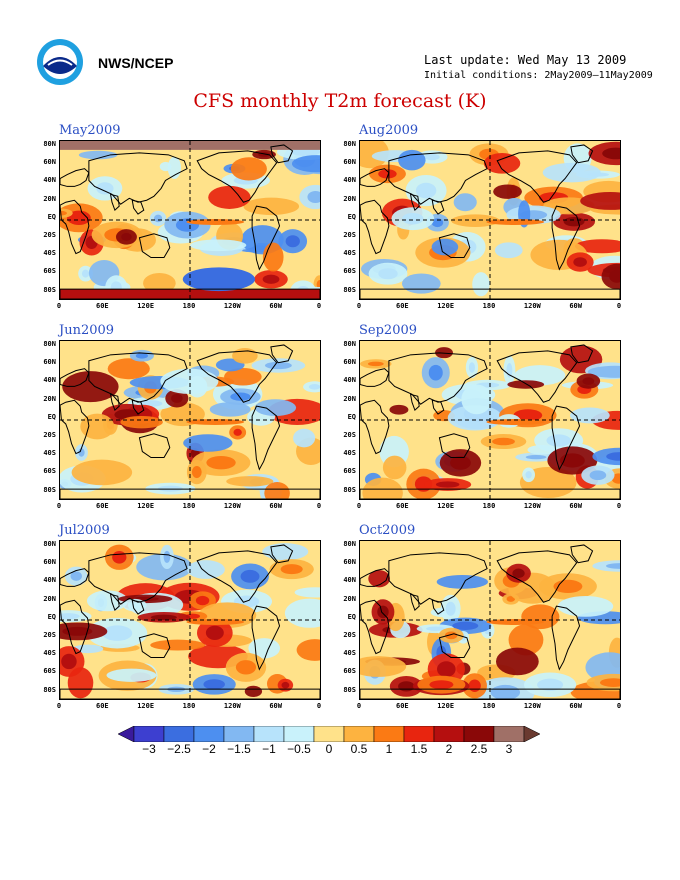  I want to click on colorbar-graphic, so click(329, 734).